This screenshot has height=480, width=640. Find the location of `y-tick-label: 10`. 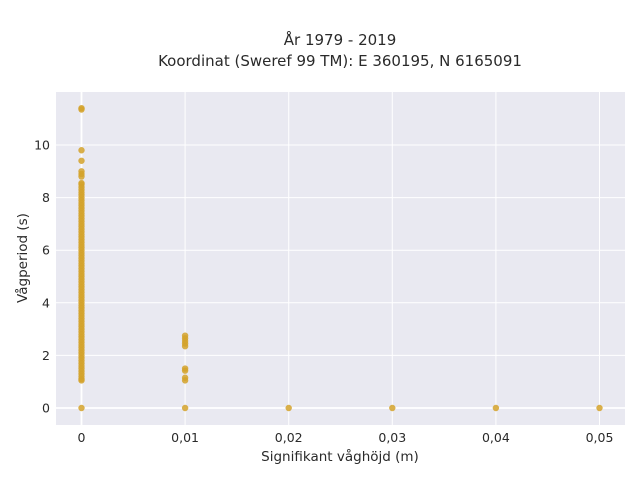

y-tick-label: 10 is located at coordinates (42, 145).